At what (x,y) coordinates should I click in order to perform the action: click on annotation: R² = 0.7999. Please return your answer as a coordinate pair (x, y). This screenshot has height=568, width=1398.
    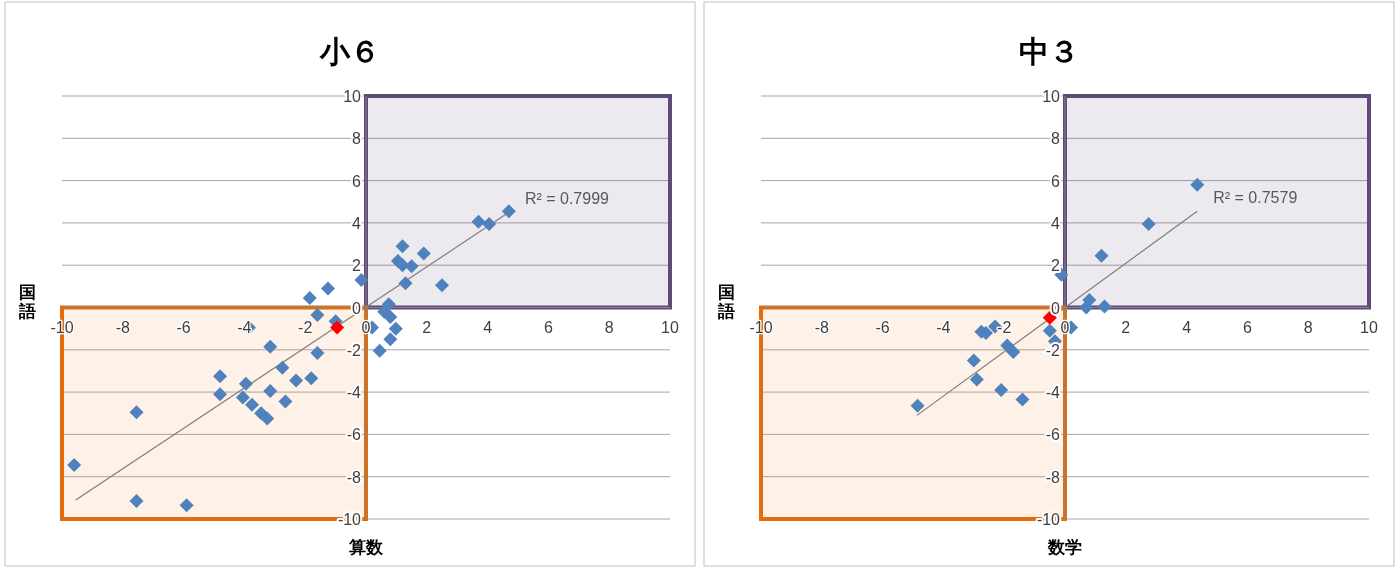
    Looking at the image, I should click on (567, 199).